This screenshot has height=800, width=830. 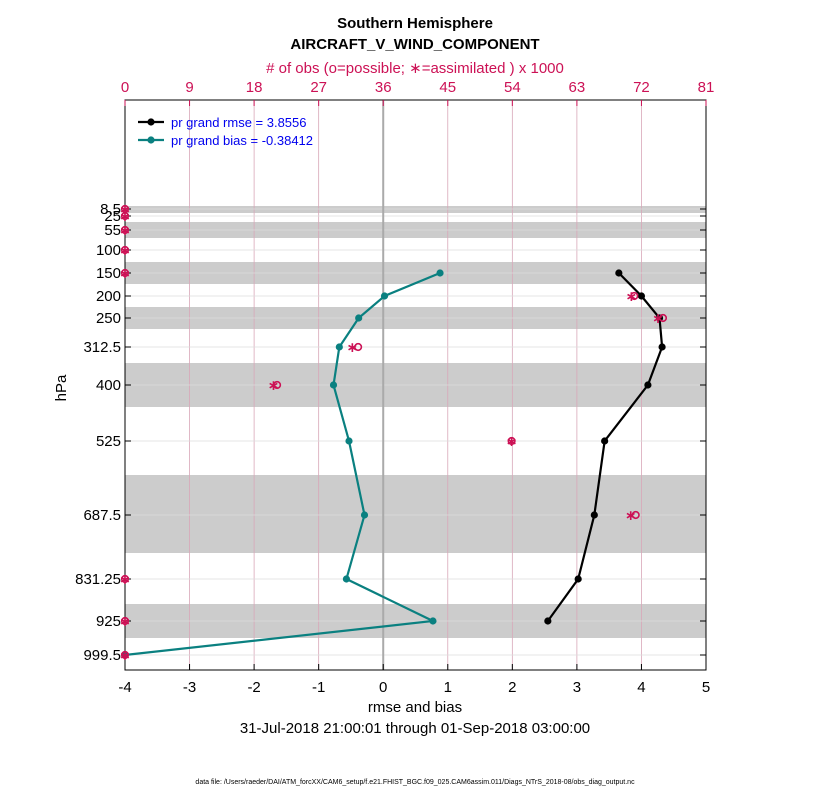 I want to click on y-axis-label: hPa, so click(x=61, y=387).